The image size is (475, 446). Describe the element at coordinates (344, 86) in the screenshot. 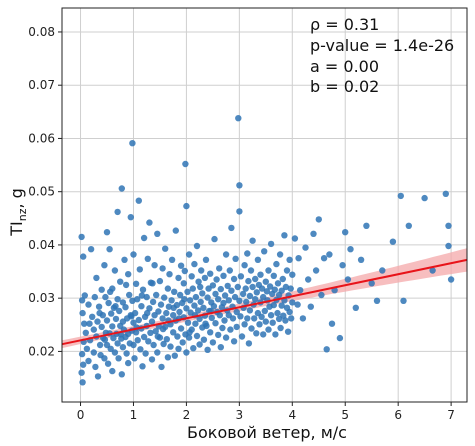

I see `annotation-b: b = 0.02` at that location.